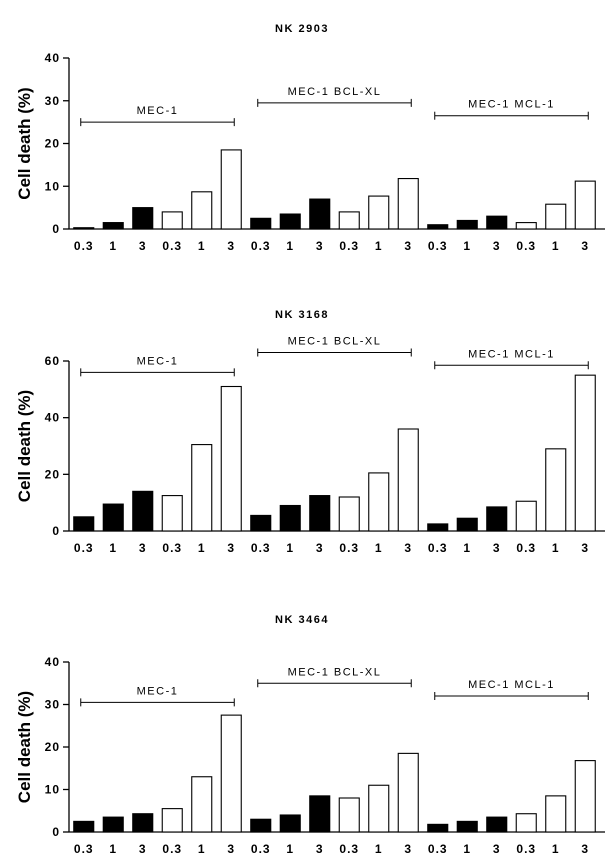 This screenshot has width=605, height=862. What do you see at coordinates (302, 315) in the screenshot?
I see `chart-title: NK 3168` at bounding box center [302, 315].